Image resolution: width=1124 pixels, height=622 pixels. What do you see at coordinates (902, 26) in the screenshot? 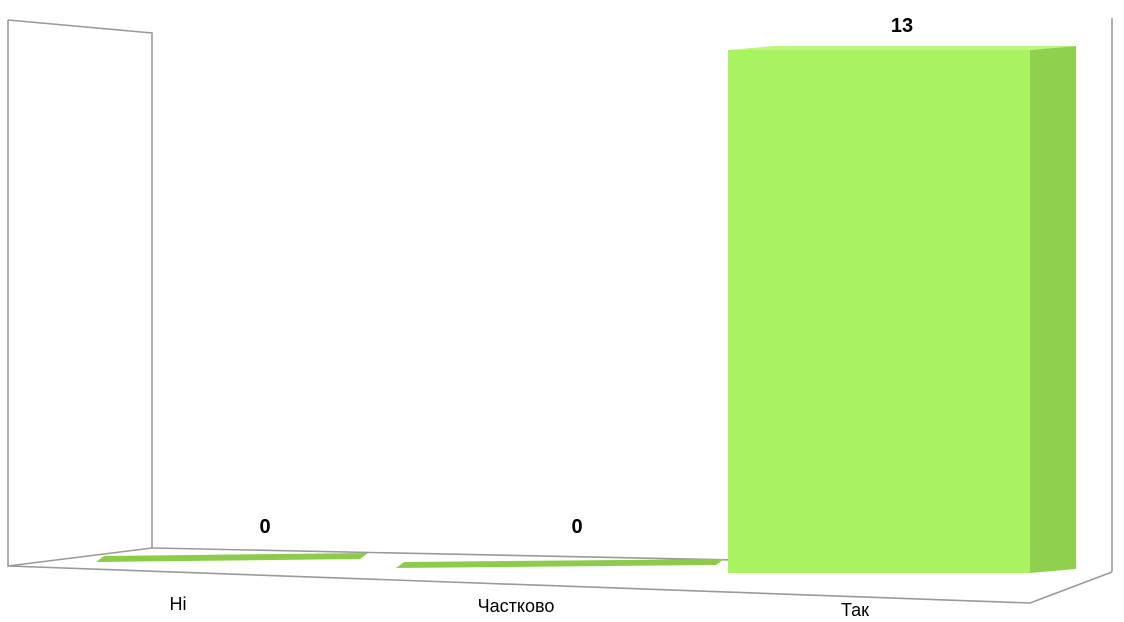
I see `data-label-tak: 13` at bounding box center [902, 26].